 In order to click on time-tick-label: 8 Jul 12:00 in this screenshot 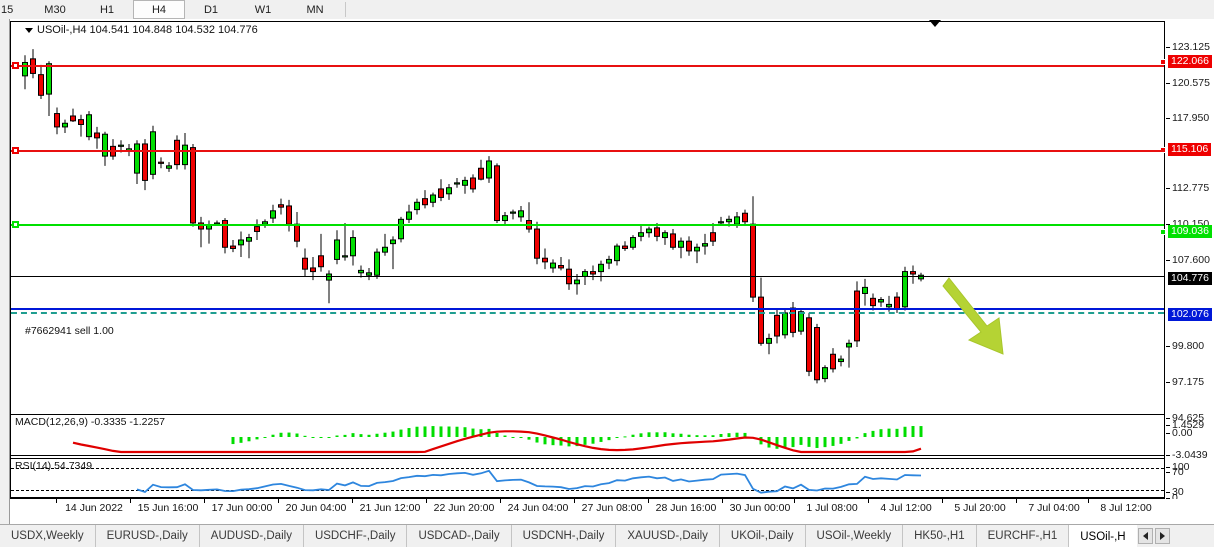, I will do `click(1126, 508)`.